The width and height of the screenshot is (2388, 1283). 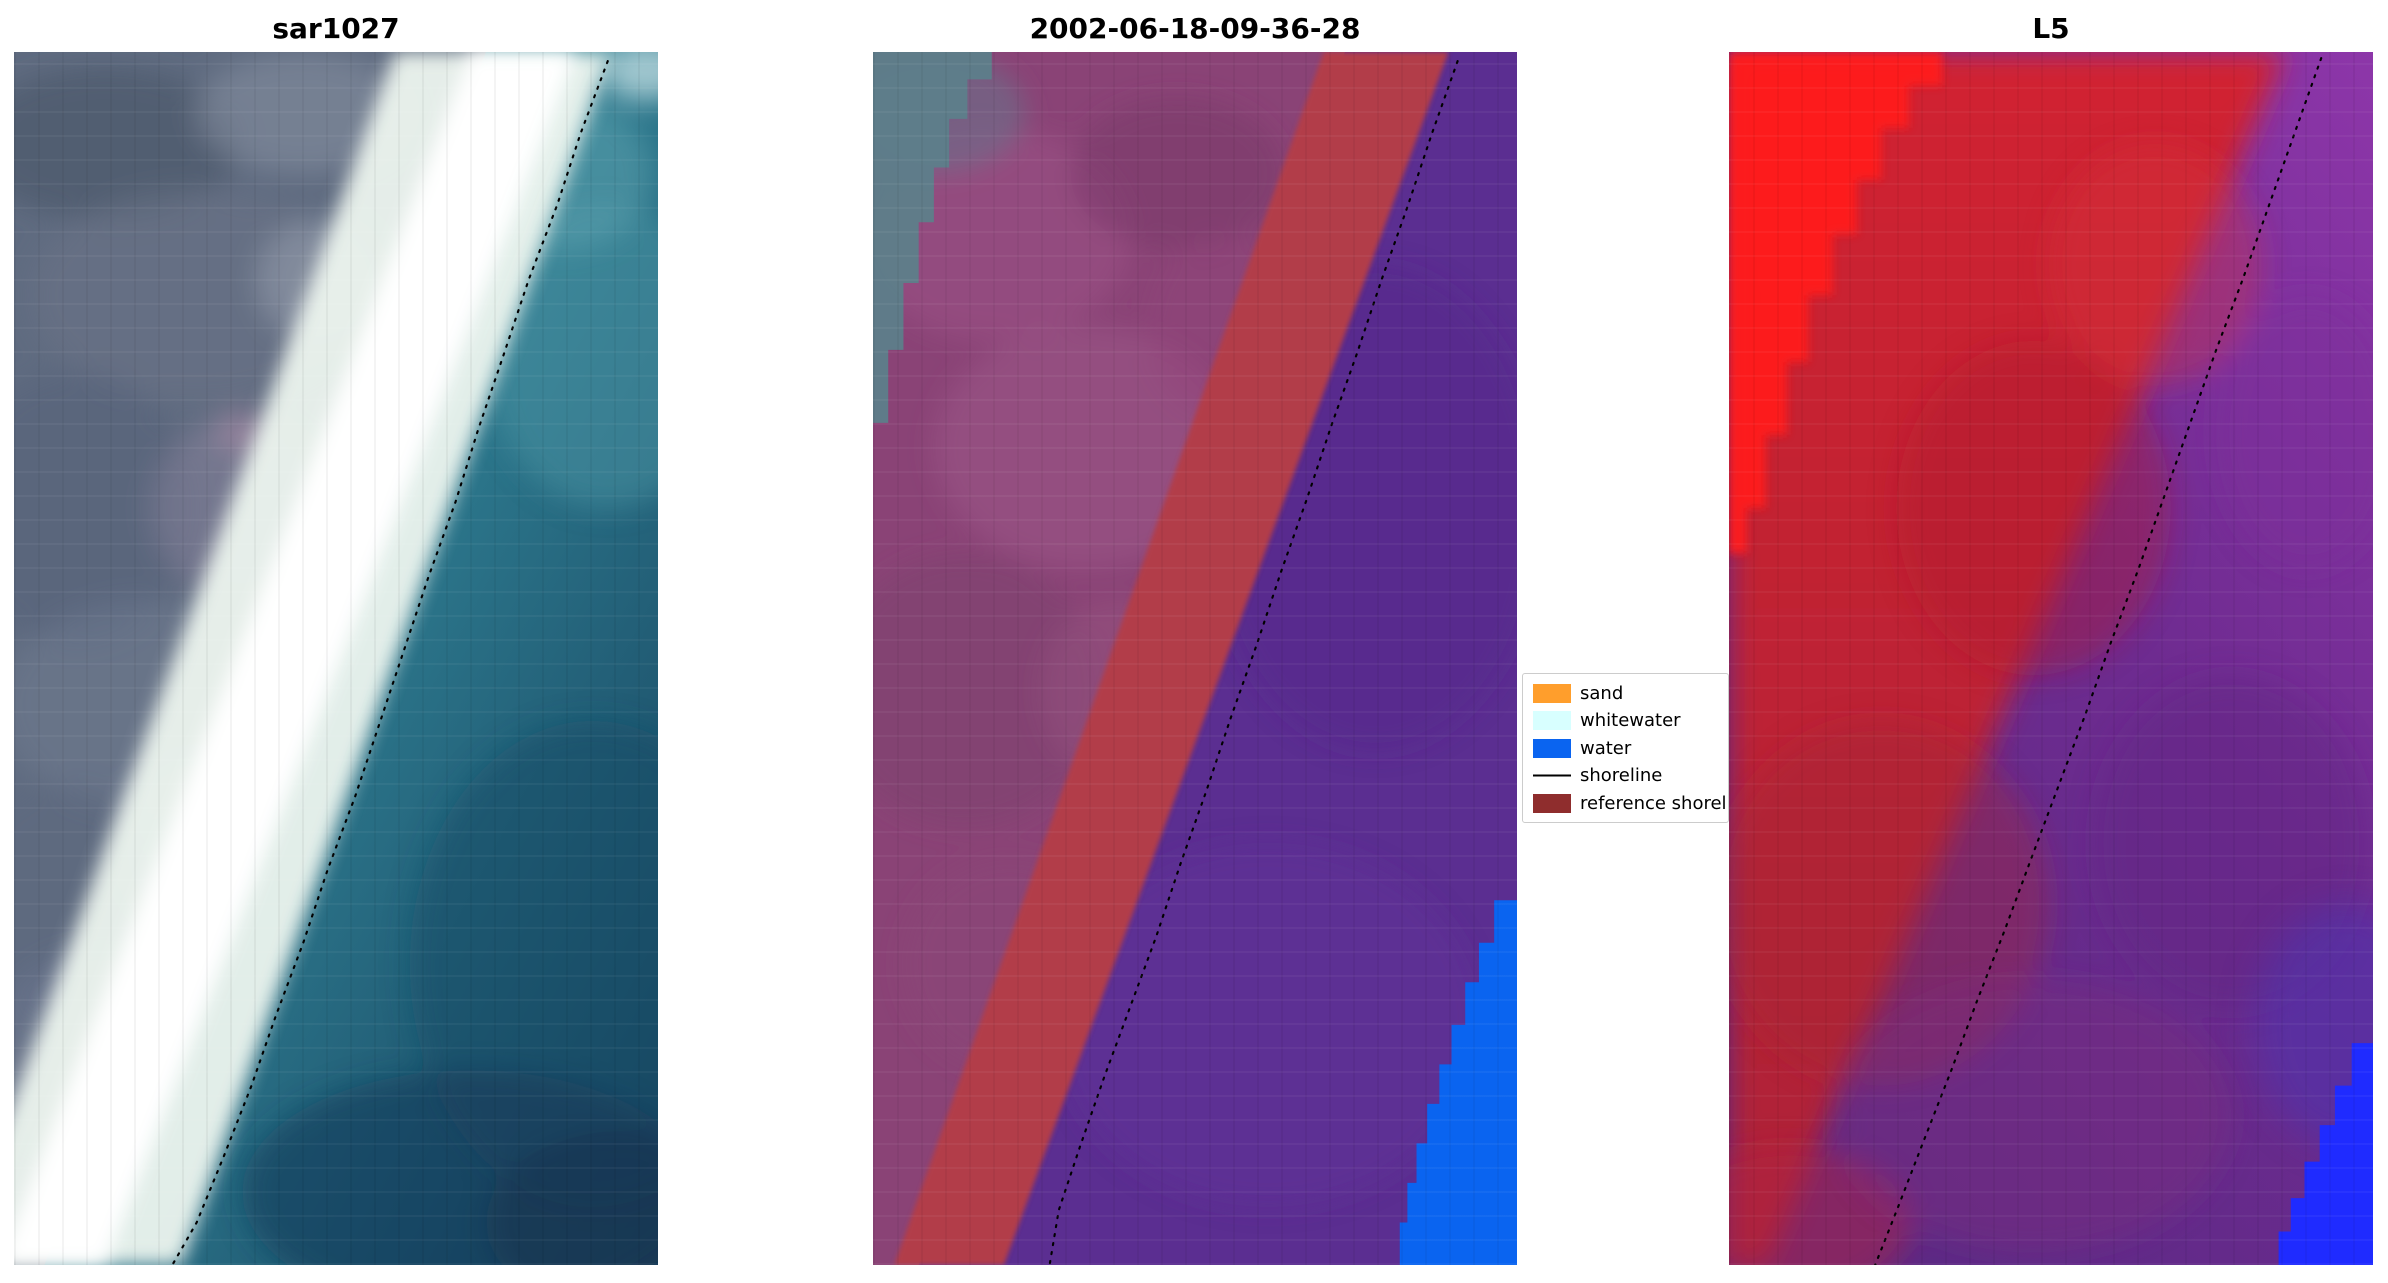 What do you see at coordinates (1621, 775) in the screenshot?
I see `legend-label-shoreline: shoreline` at bounding box center [1621, 775].